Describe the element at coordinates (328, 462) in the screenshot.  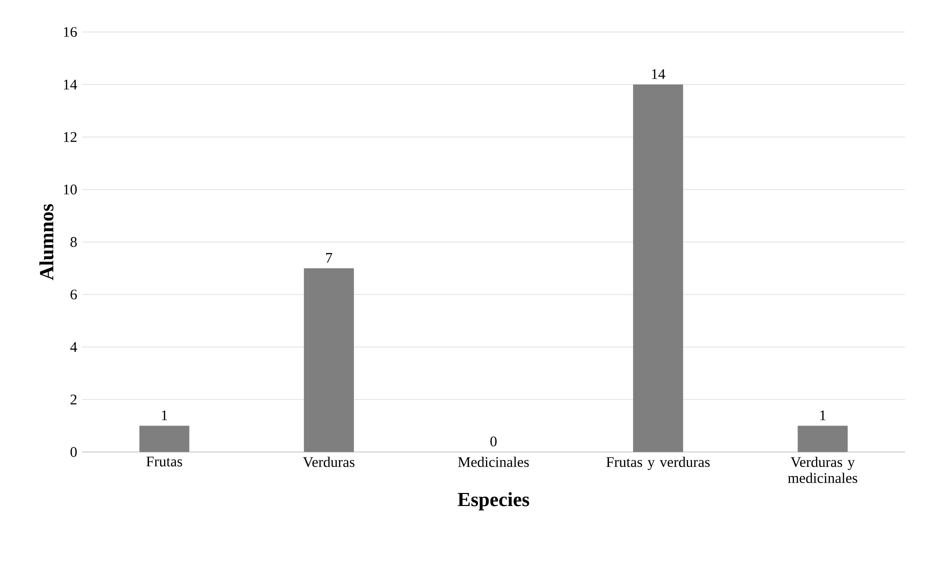
I see `x-tick-label: Verduras` at that location.